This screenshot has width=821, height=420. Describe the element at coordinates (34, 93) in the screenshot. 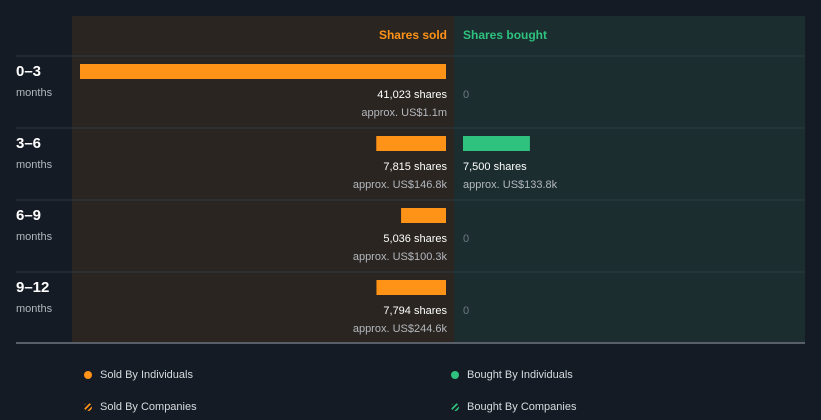

I see `period-0-unit: months` at that location.